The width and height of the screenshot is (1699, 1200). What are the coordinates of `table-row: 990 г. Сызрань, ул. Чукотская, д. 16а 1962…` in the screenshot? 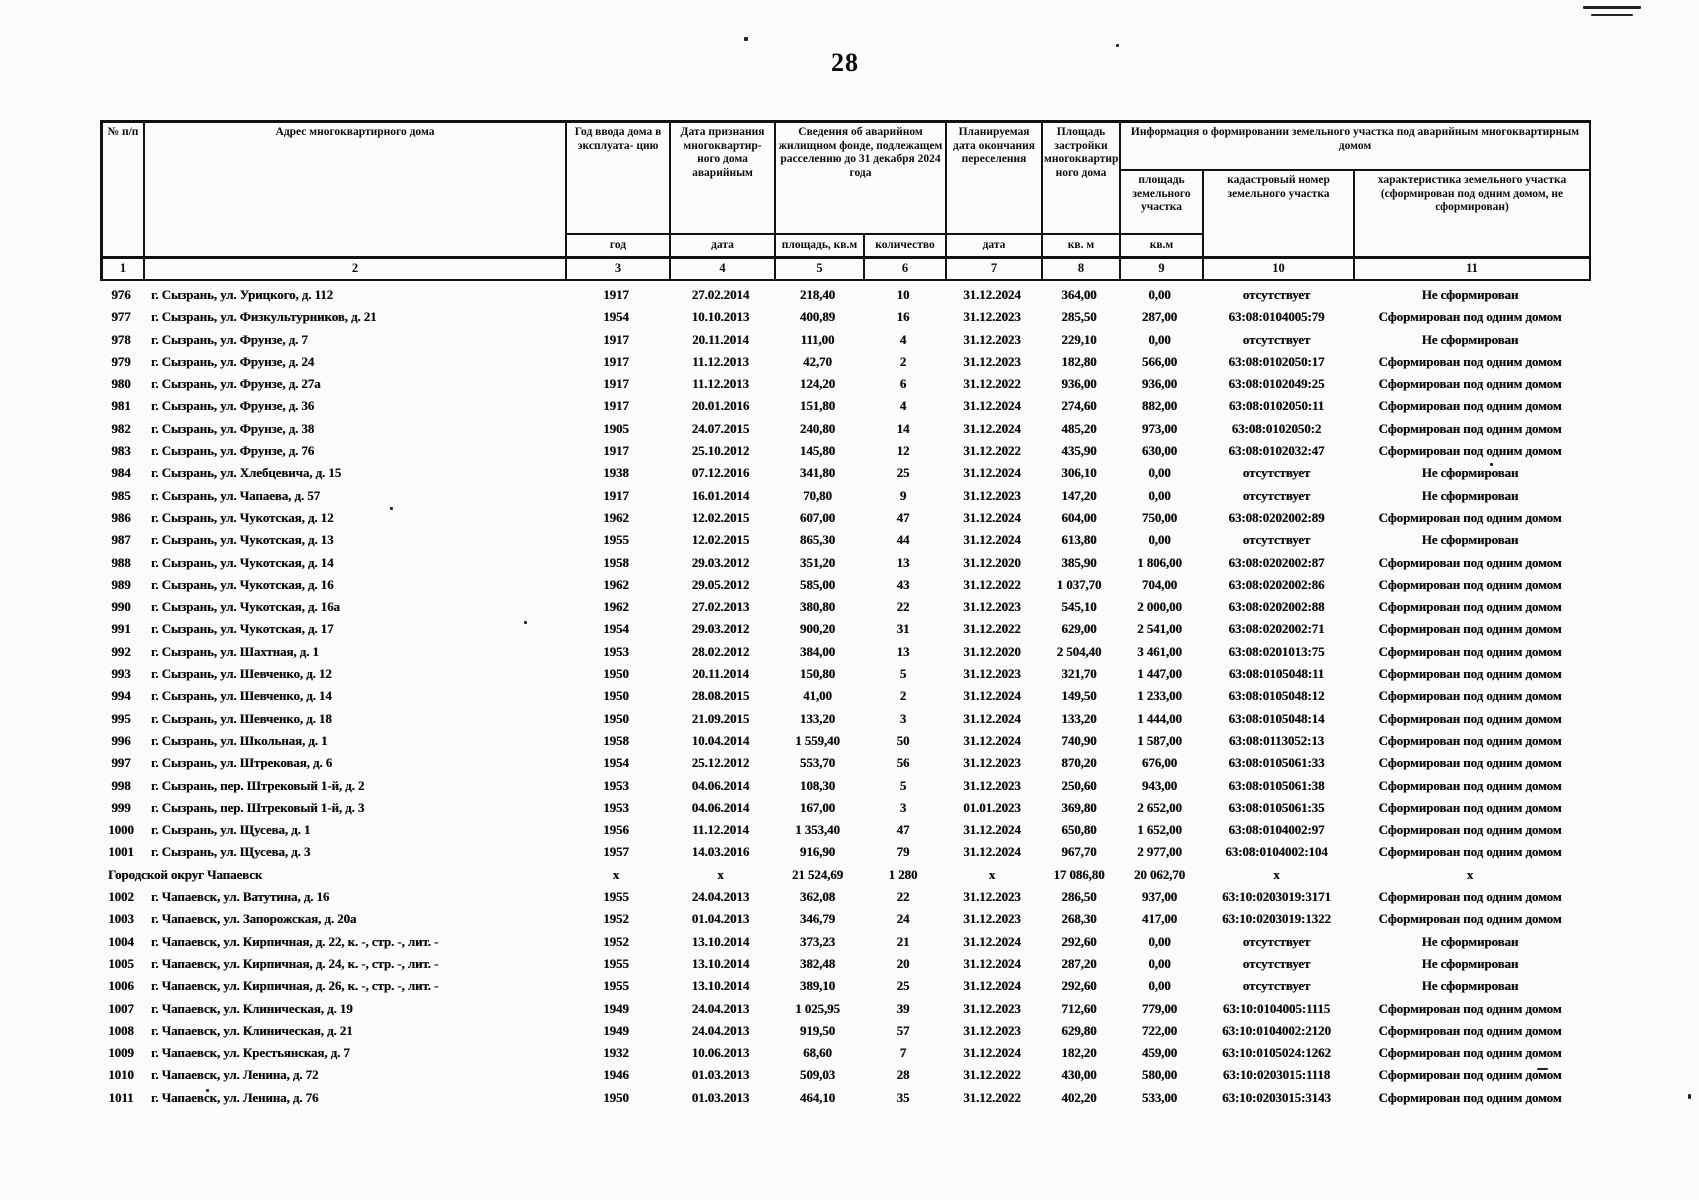 It's located at (844, 607).